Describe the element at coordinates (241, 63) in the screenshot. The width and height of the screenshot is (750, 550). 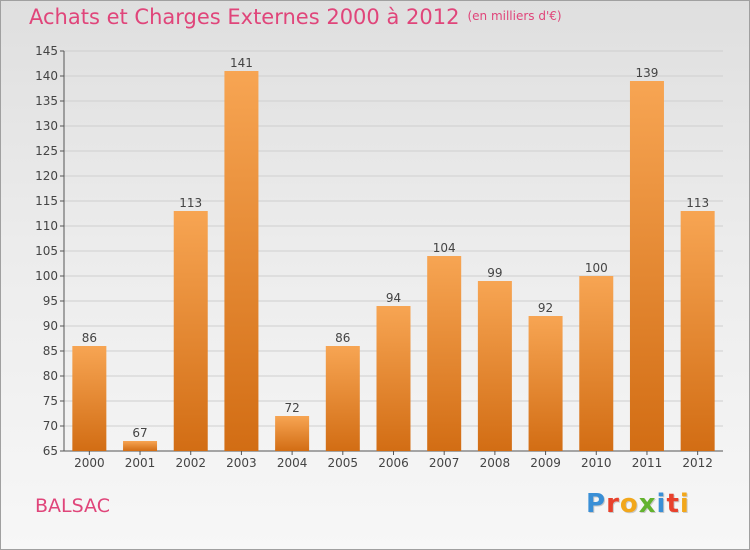
I see `data-label: 141` at that location.